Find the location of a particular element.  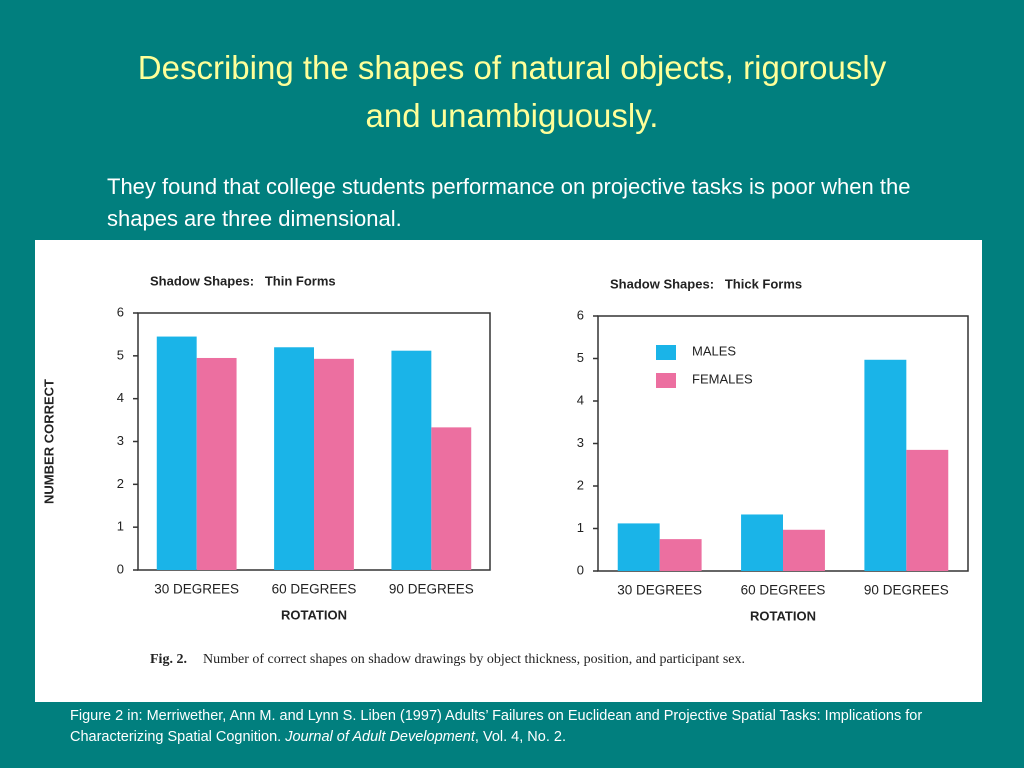

citation-journal: Journal of Adult Development is located at coordinates (380, 737).